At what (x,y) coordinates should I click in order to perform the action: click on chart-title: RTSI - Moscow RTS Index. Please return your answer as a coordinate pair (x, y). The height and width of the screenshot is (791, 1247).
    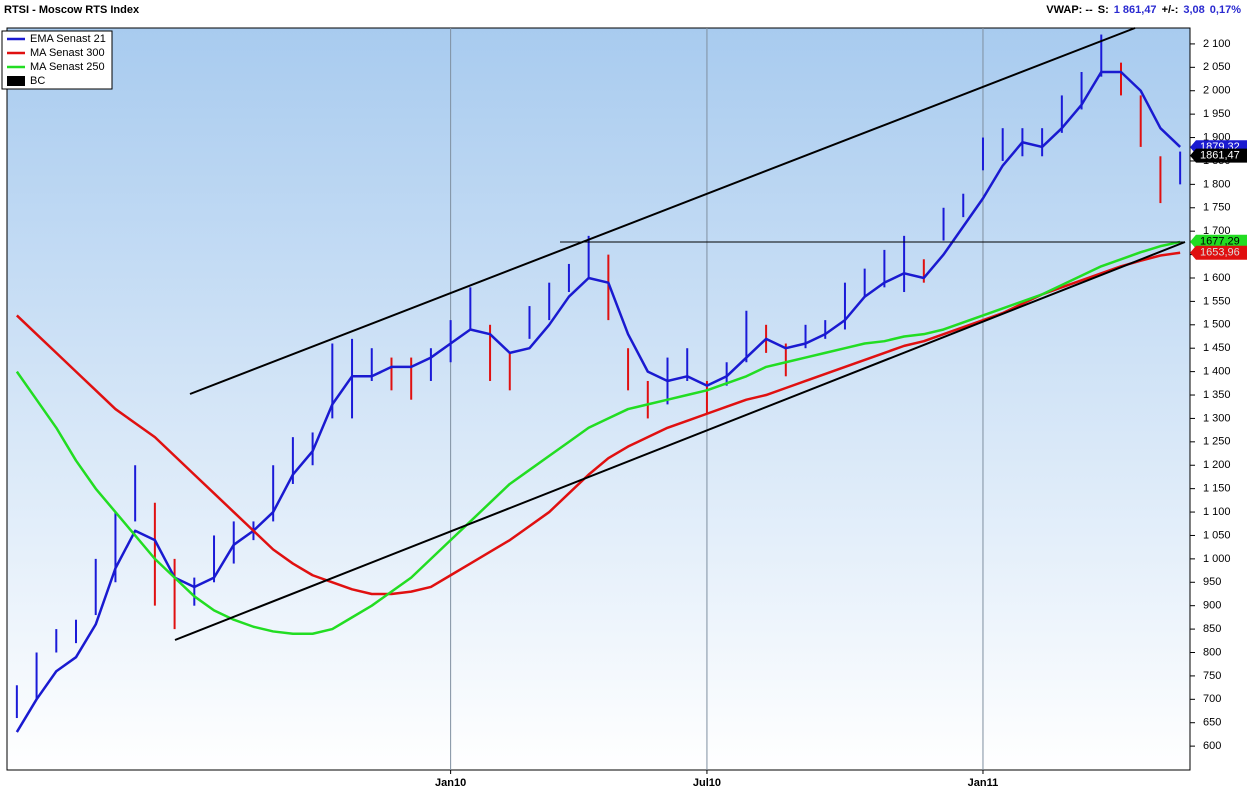
    Looking at the image, I should click on (72, 10).